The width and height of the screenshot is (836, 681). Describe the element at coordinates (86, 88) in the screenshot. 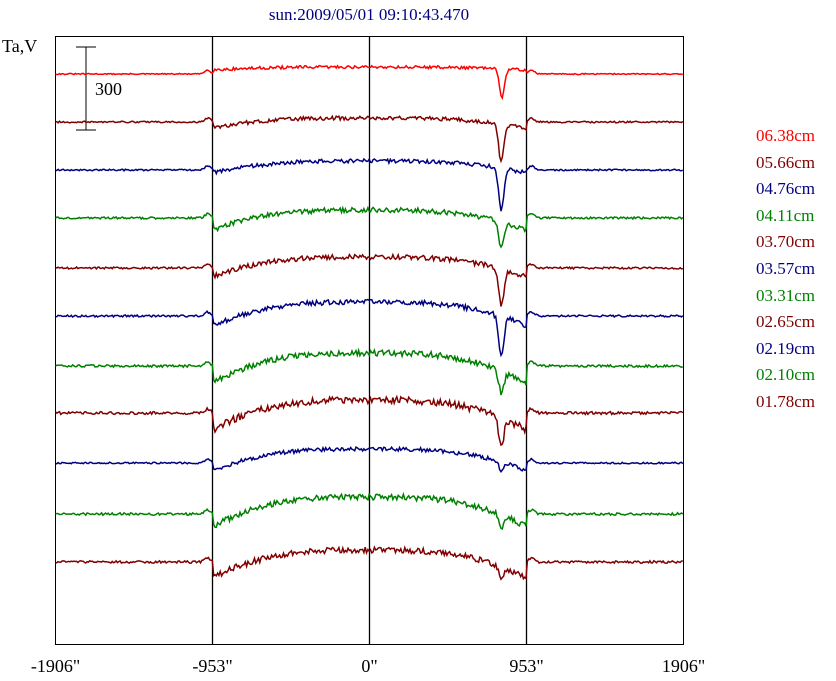

I see `scale-bar` at that location.